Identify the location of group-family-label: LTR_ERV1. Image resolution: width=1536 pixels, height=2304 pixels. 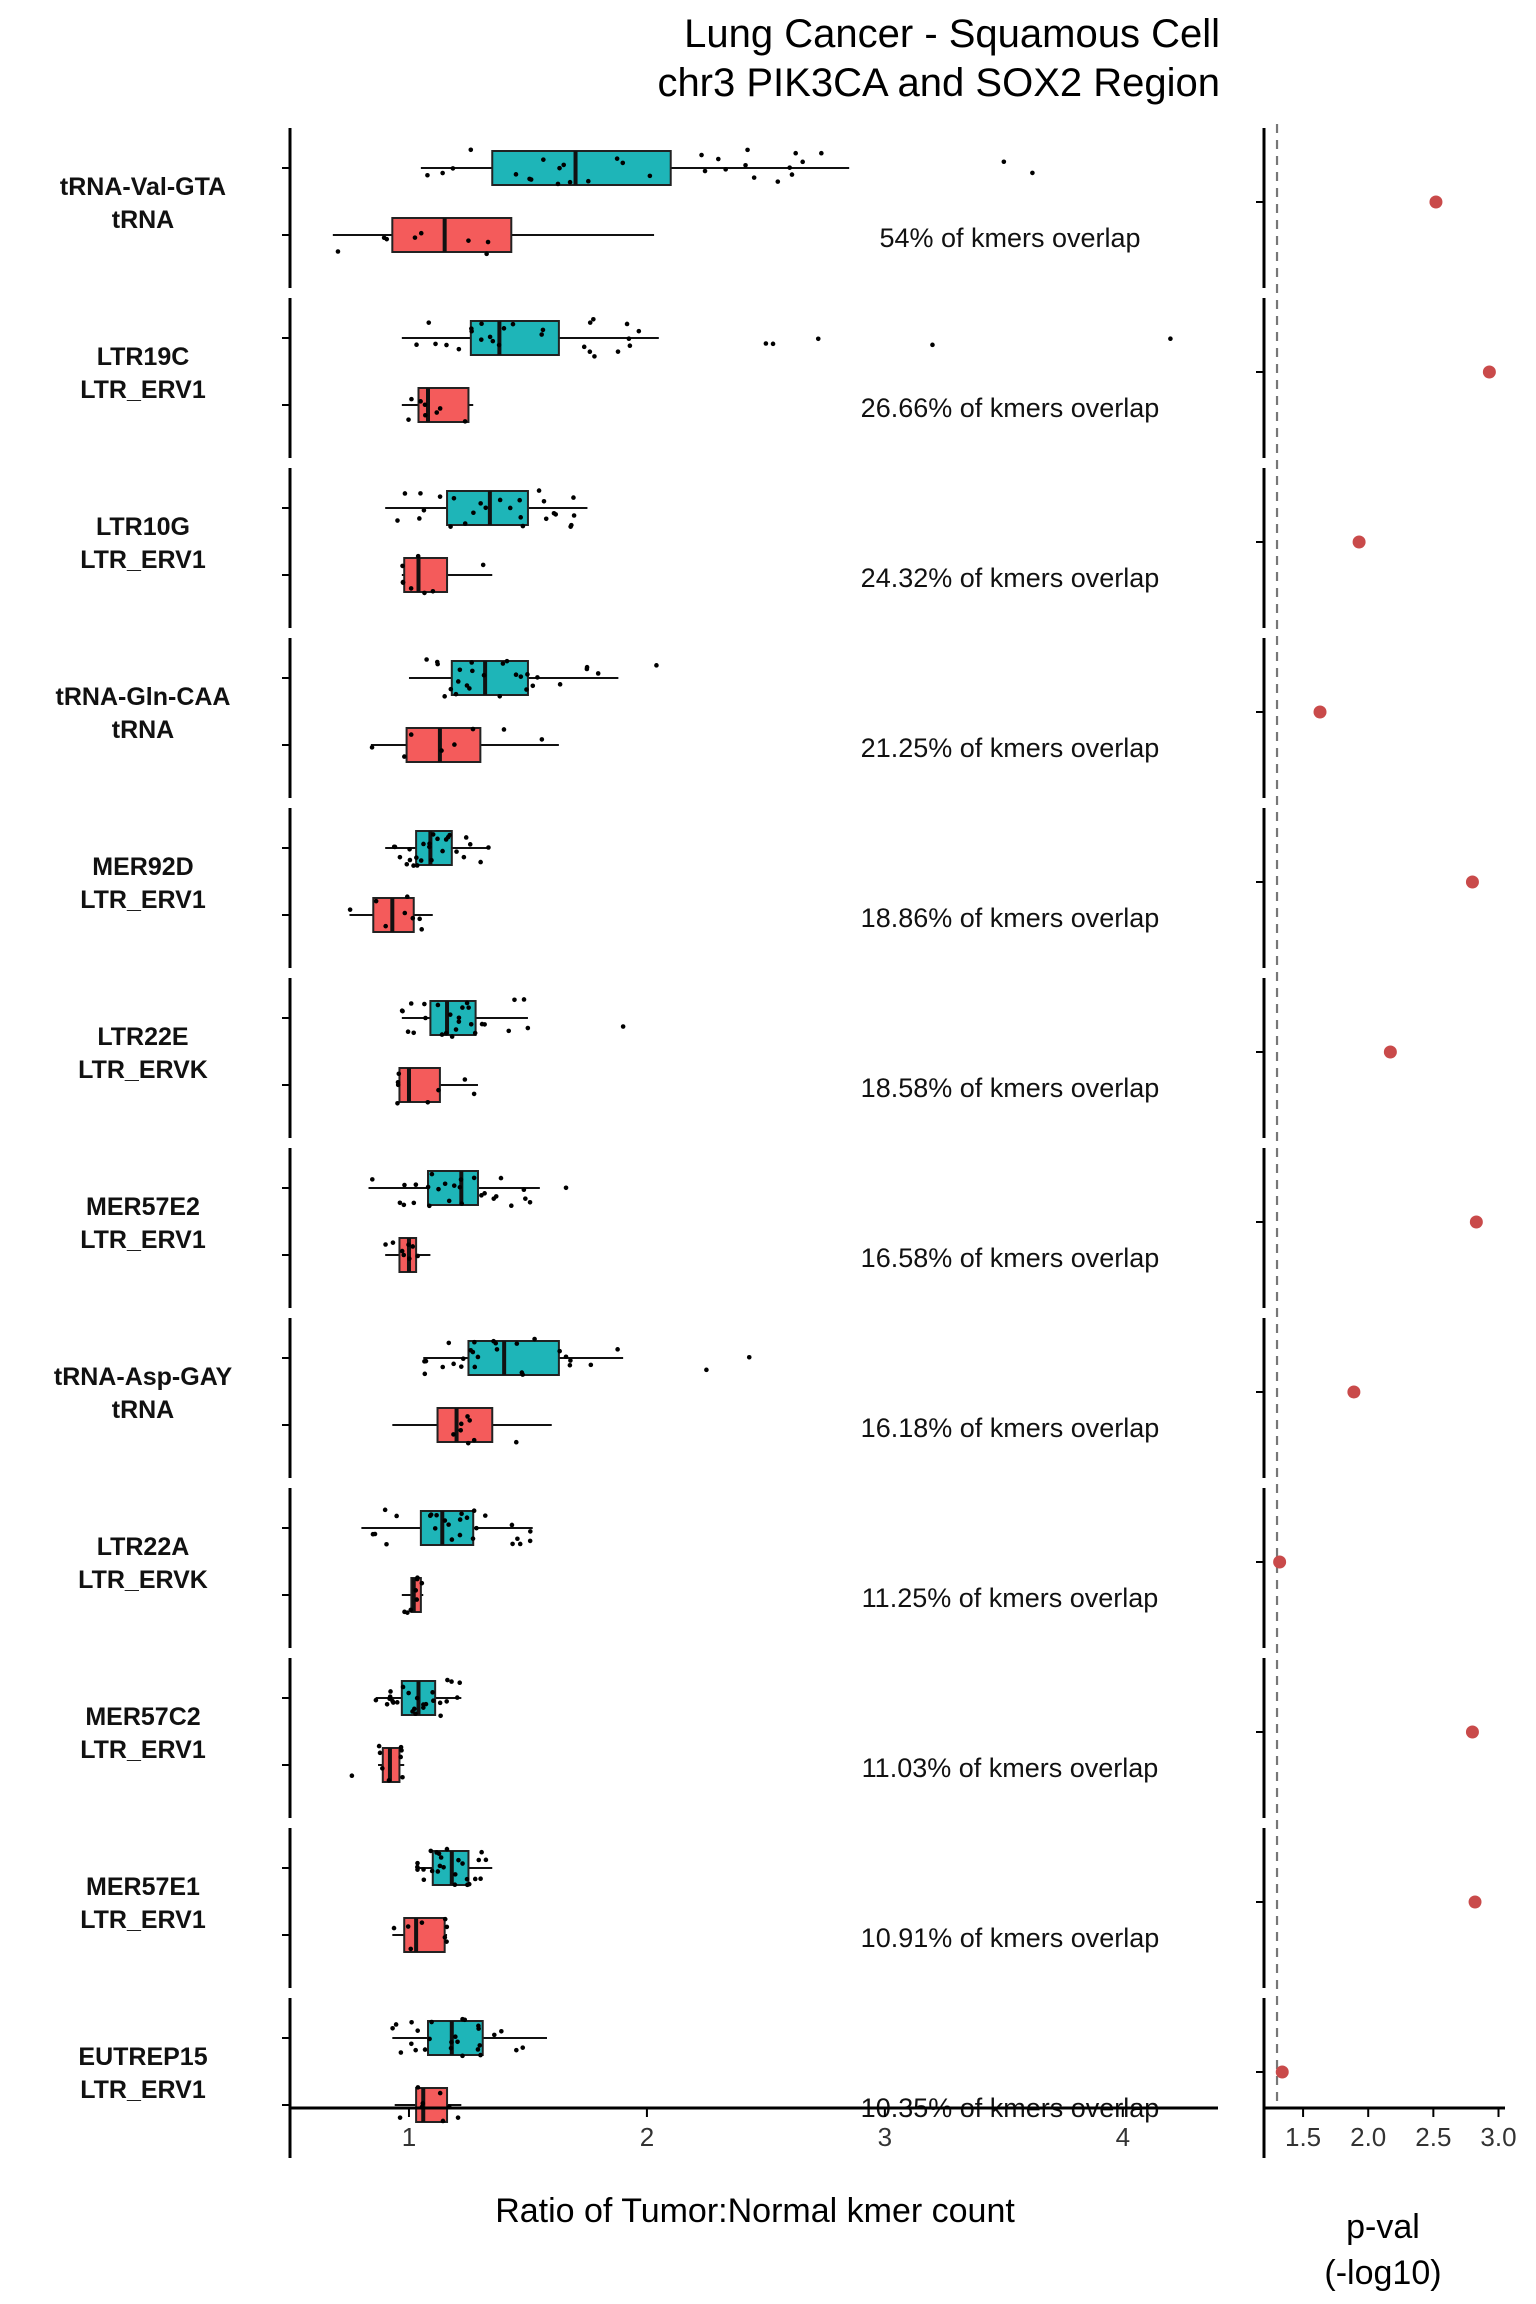
(143, 2090).